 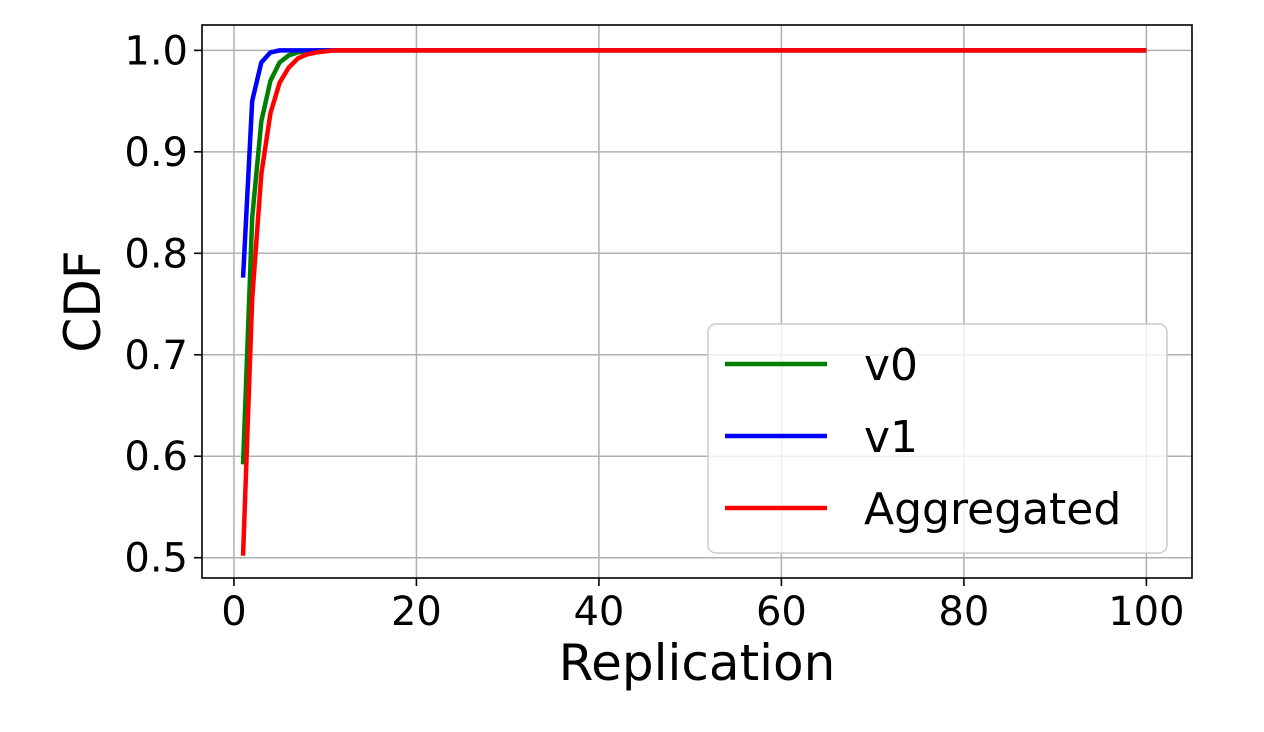 What do you see at coordinates (156, 51) in the screenshot?
I see `y-tick-label: 1.0` at bounding box center [156, 51].